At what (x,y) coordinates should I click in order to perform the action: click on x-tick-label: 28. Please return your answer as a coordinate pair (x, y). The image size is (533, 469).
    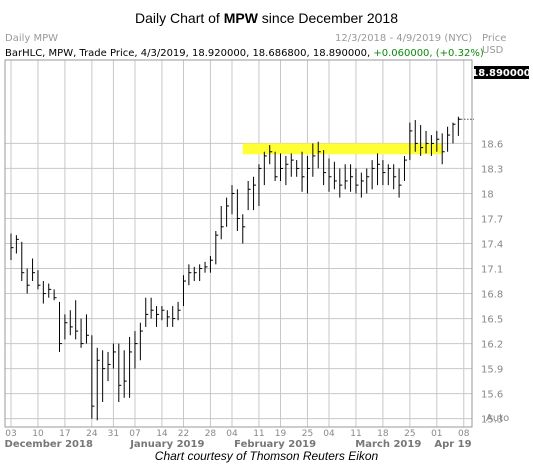
    Looking at the image, I should click on (211, 434).